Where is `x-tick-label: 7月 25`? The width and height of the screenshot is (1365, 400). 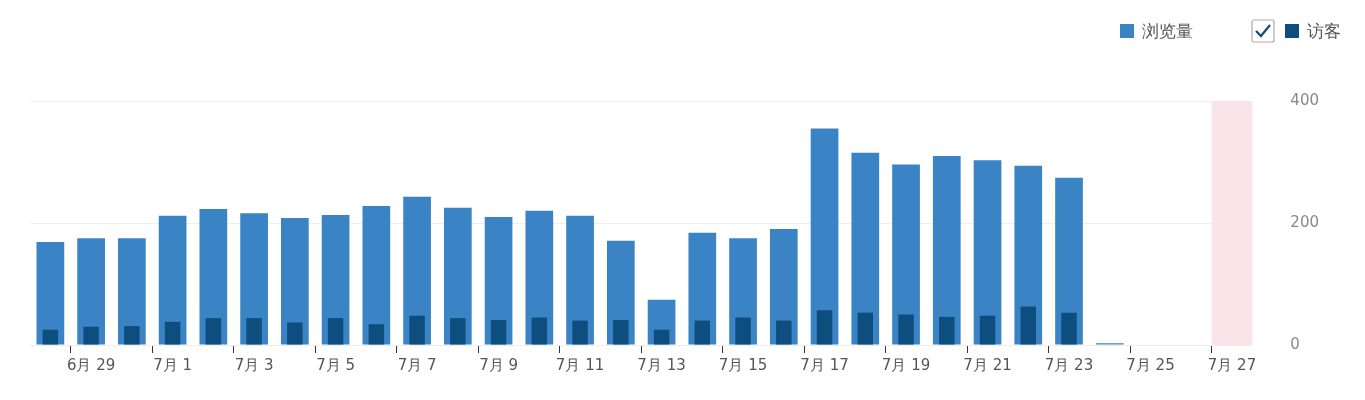 x-tick-label: 7月 25 is located at coordinates (1150, 364).